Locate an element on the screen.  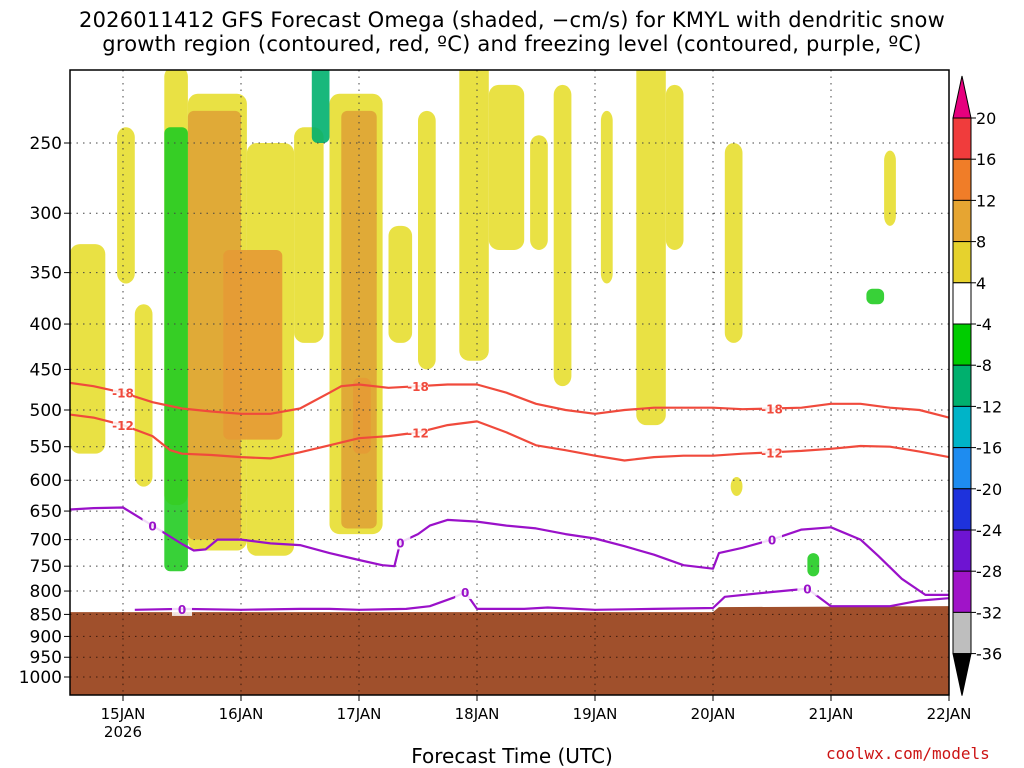
y-tick-label-1000: 1000 is located at coordinates (40, 678).